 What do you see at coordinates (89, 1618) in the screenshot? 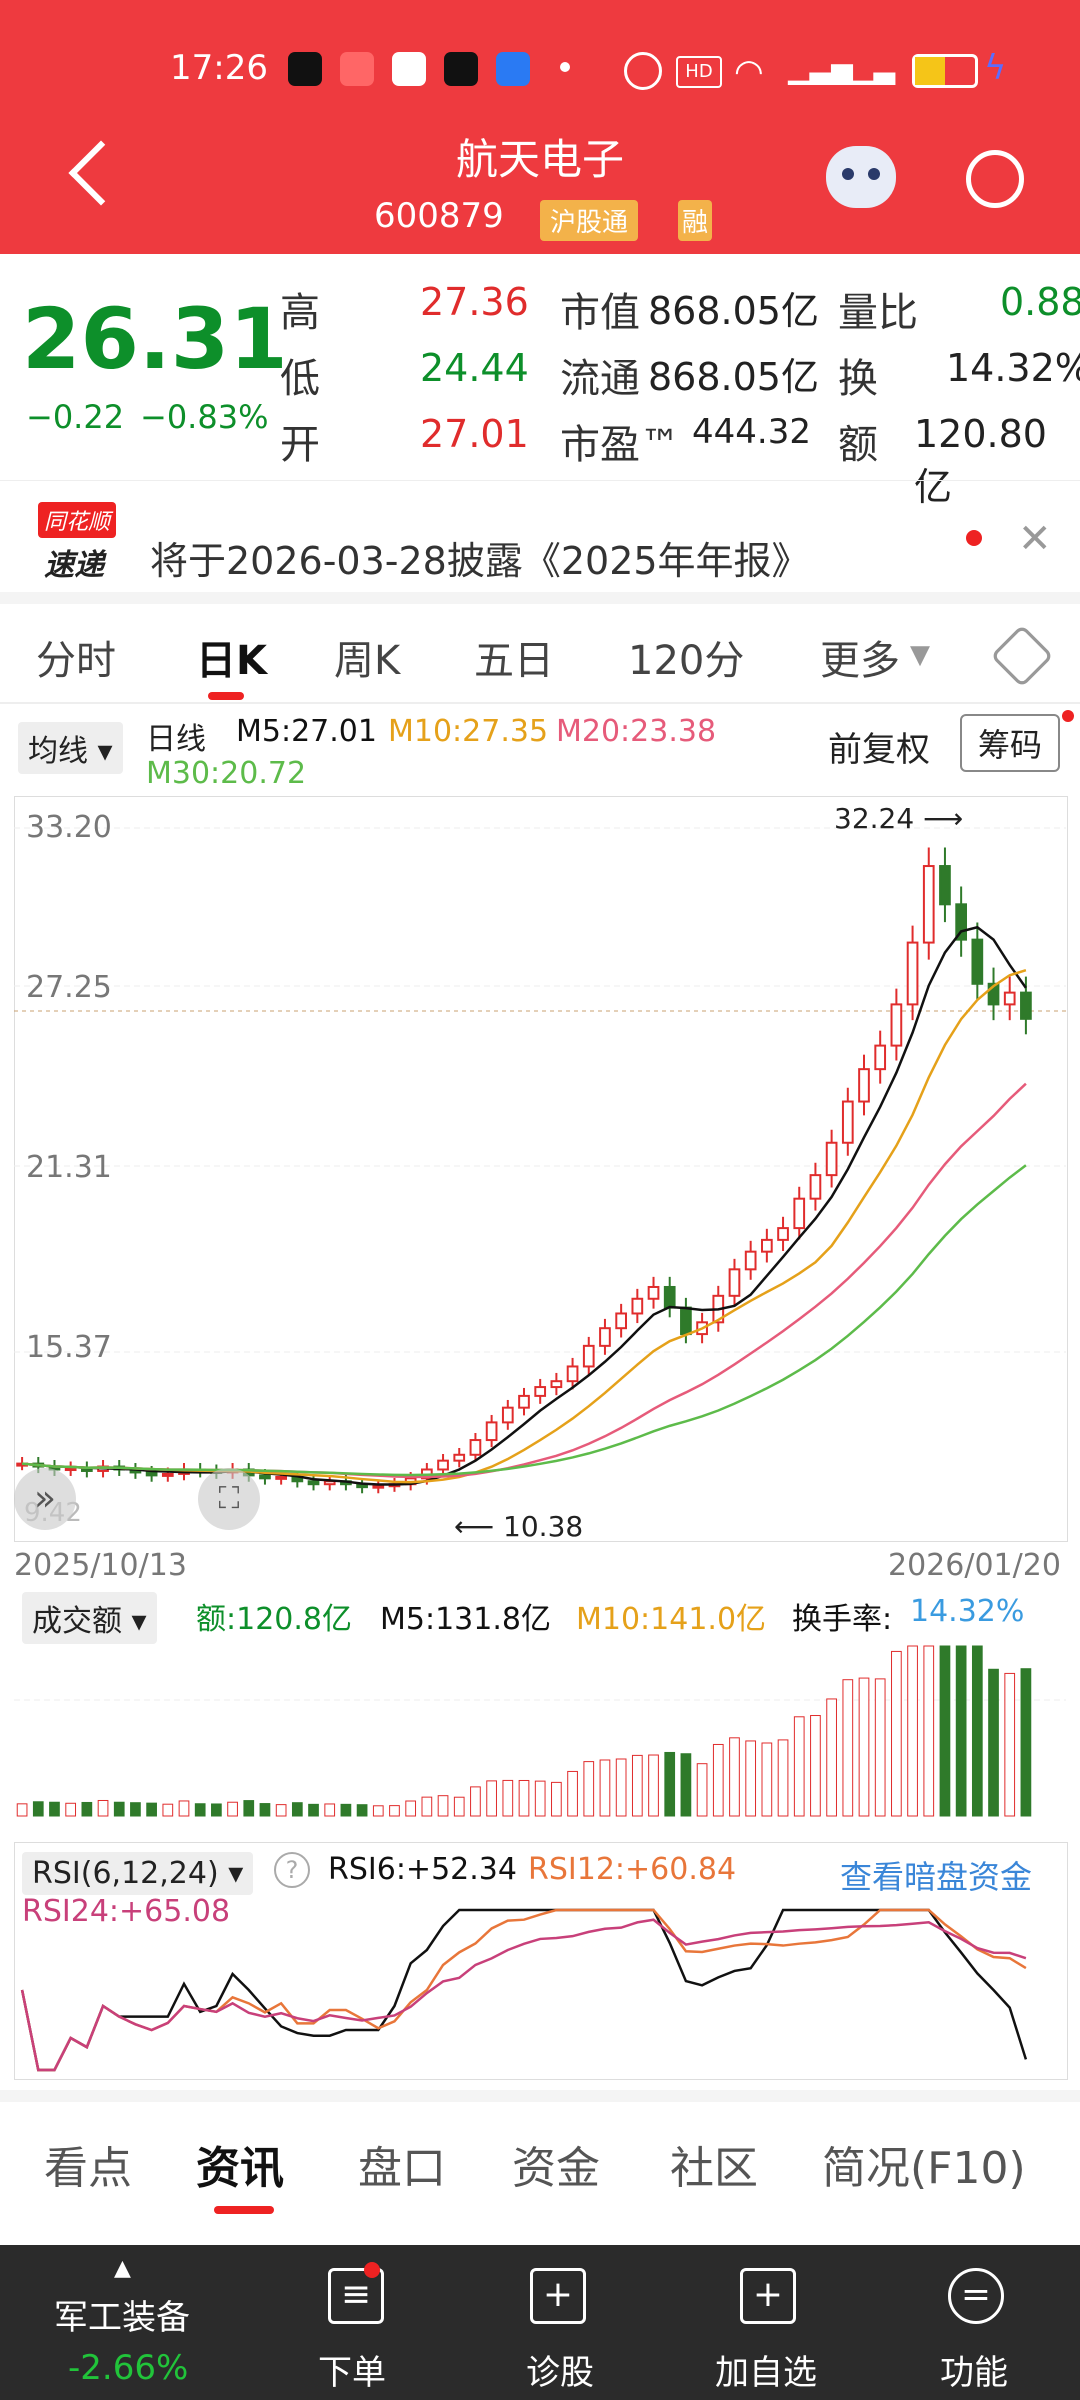
I see `volume-selector: 成交额 ▾` at bounding box center [89, 1618].